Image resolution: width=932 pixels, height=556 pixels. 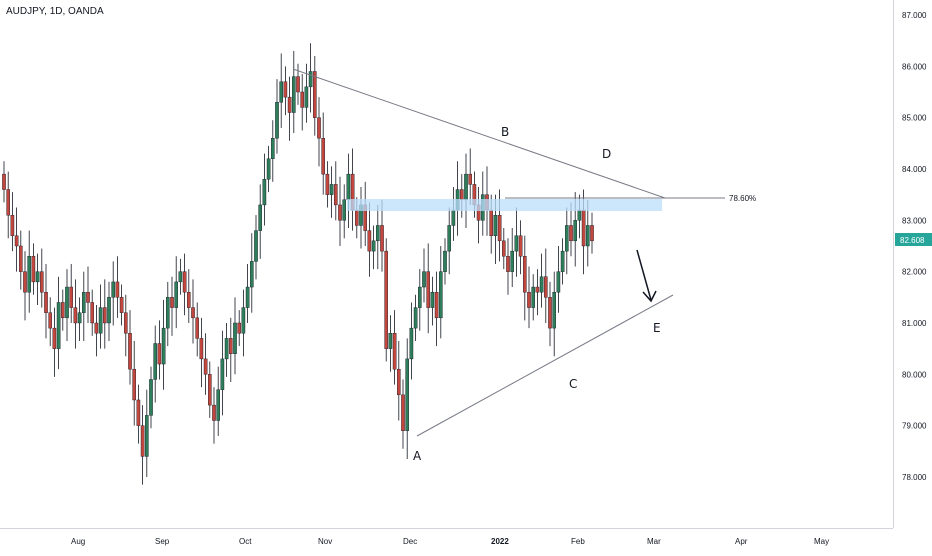 I want to click on price-tick-label: 87.000, so click(x=914, y=15).